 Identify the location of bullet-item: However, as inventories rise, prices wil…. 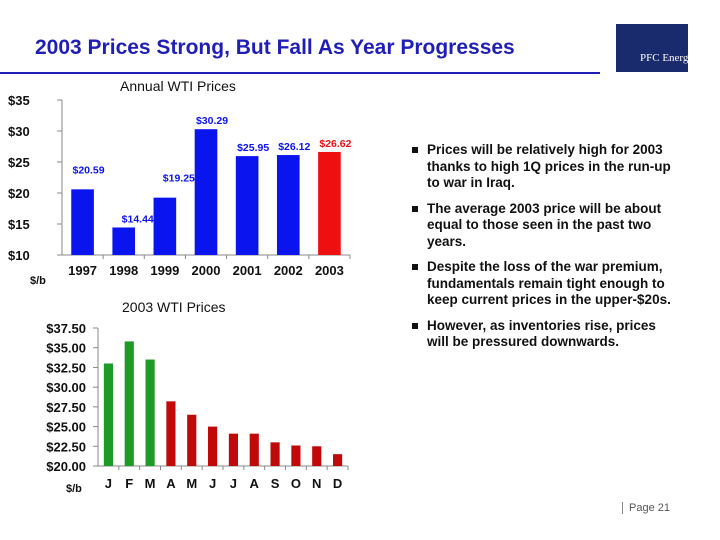
(544, 334).